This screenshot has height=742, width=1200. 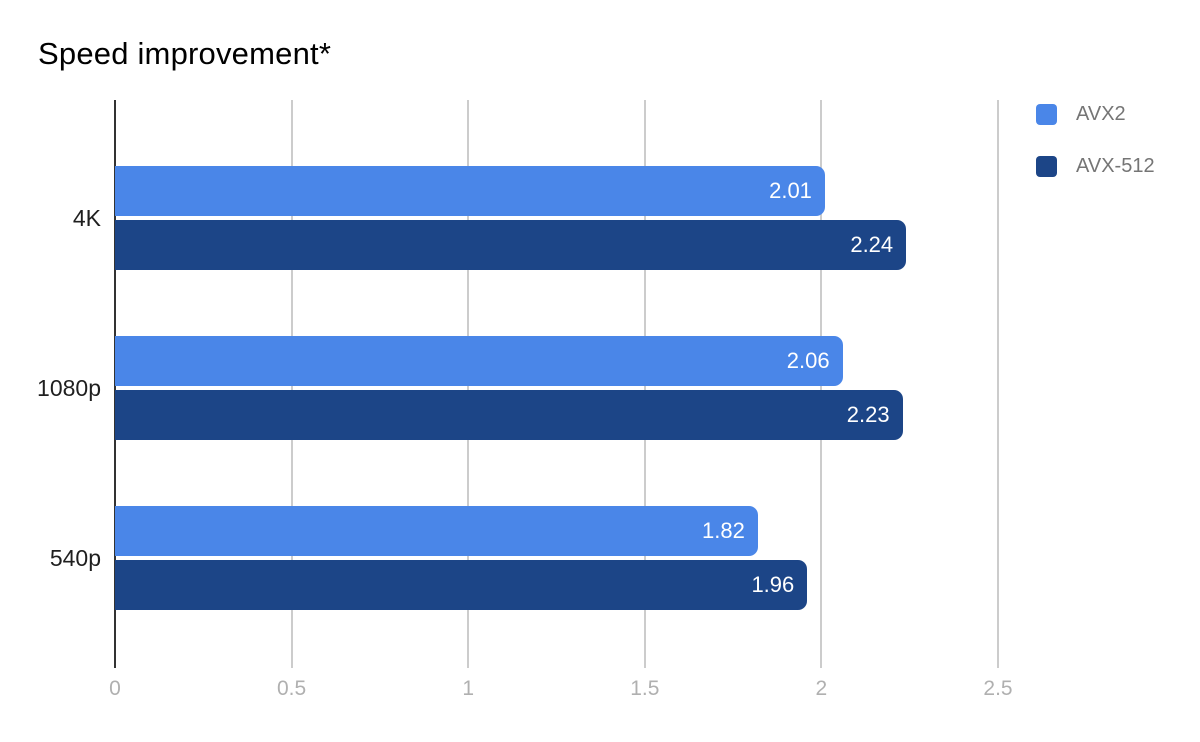 What do you see at coordinates (69, 388) in the screenshot?
I see `category-label-1080p: 1080p` at bounding box center [69, 388].